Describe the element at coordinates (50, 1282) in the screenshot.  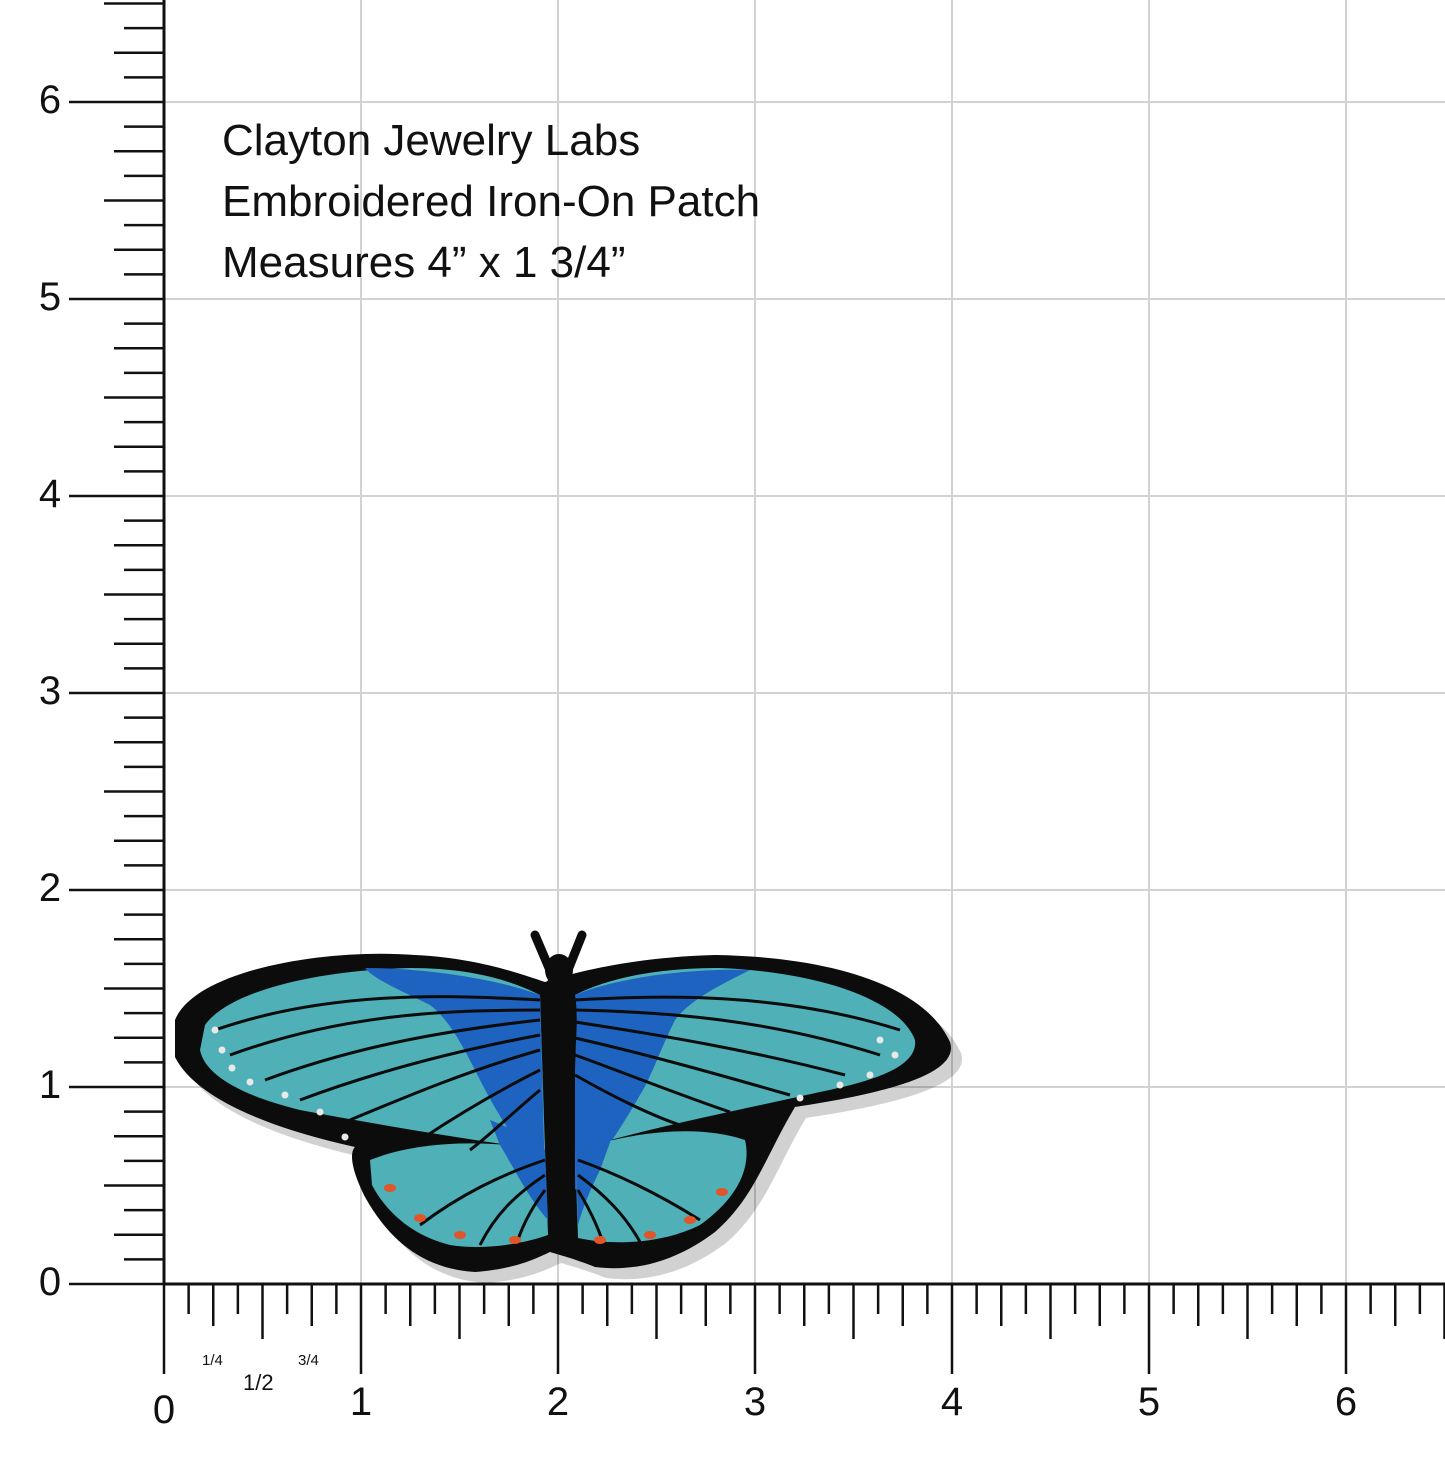
I see `y-axis-label: 0` at that location.